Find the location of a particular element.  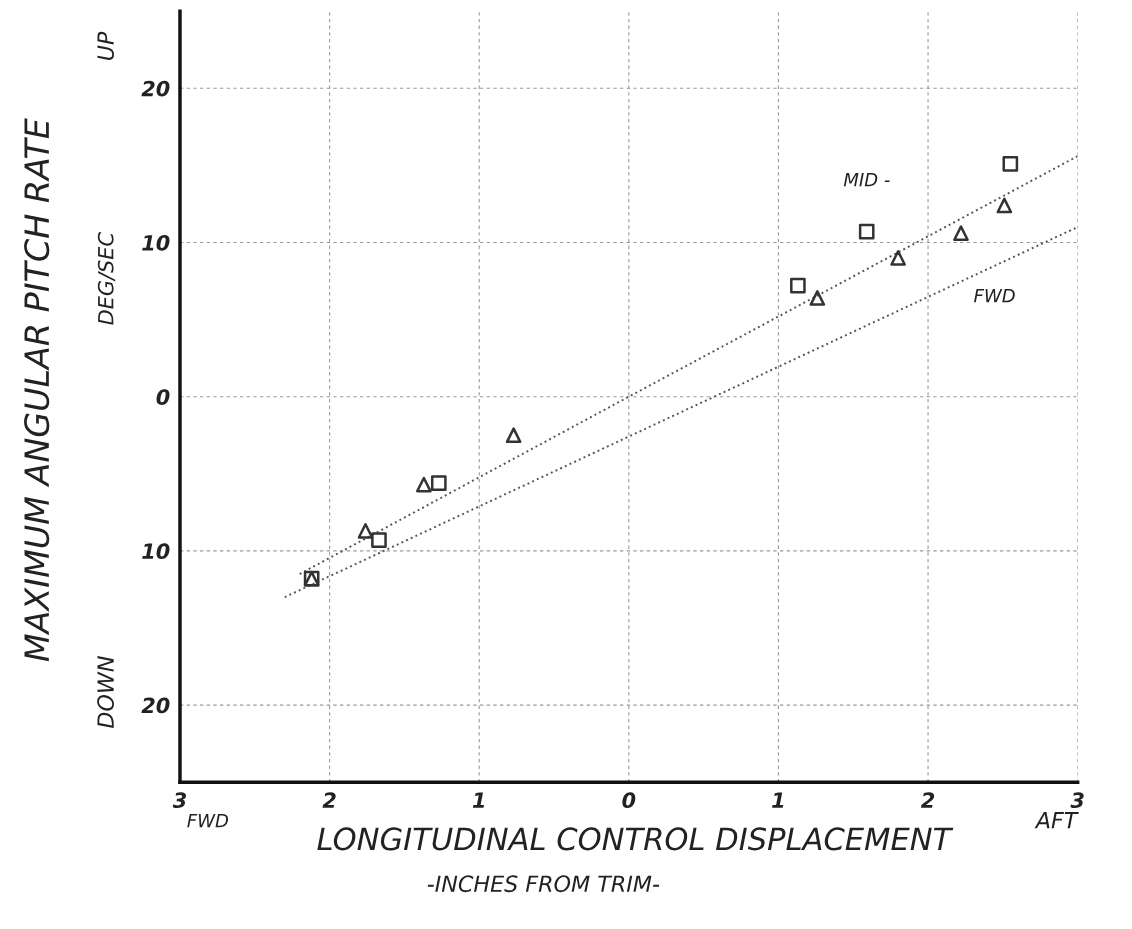

text: AFT is located at coordinates (1056, 820).